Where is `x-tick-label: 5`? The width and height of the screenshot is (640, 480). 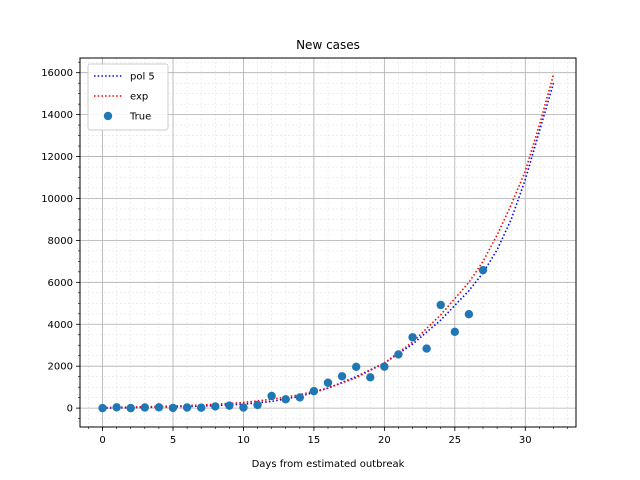 x-tick-label: 5 is located at coordinates (173, 440).